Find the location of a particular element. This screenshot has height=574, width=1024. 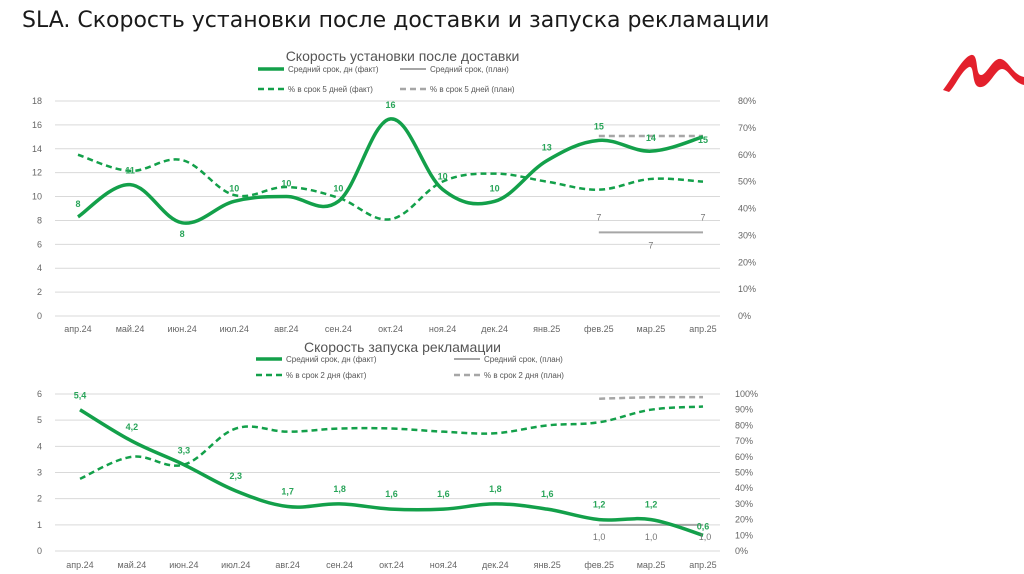

y-tick-label: 8 is located at coordinates (39, 220).